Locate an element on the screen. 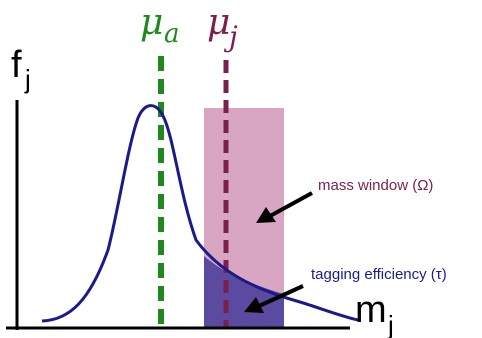  mass-window-arrow is located at coordinates (284, 207).